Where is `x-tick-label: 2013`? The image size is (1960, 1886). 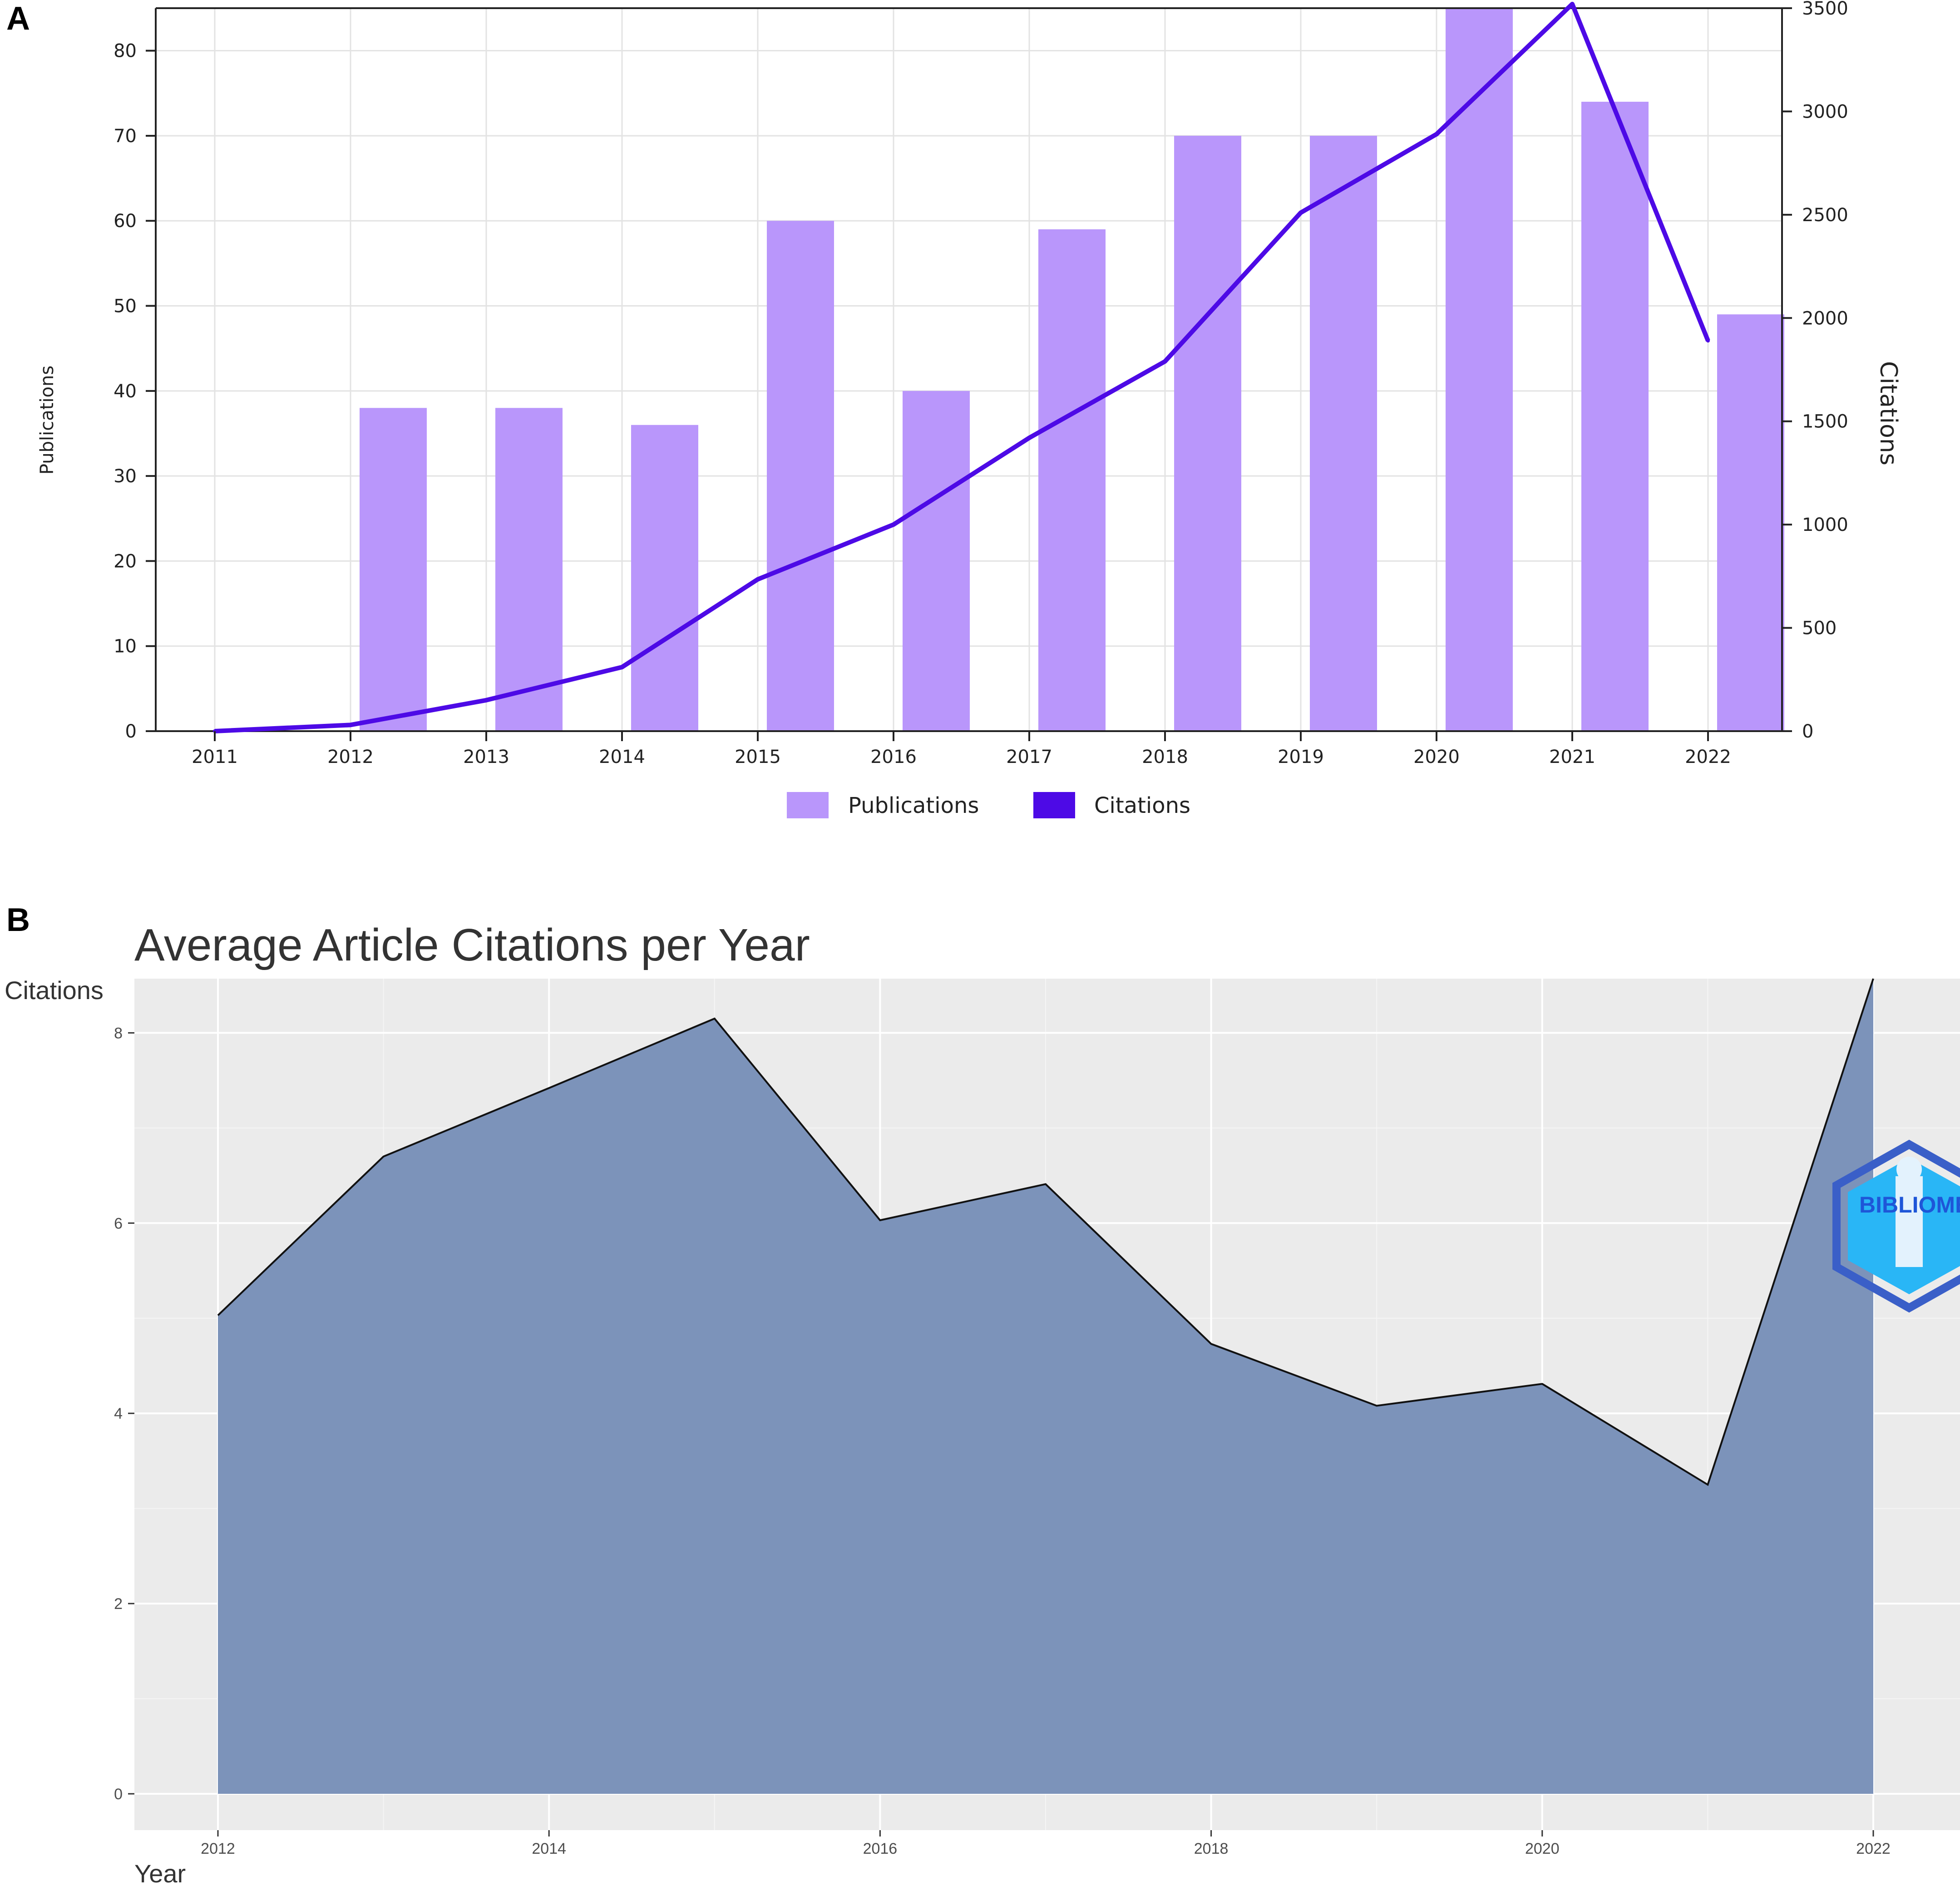 x-tick-label: 2013 is located at coordinates (486, 757).